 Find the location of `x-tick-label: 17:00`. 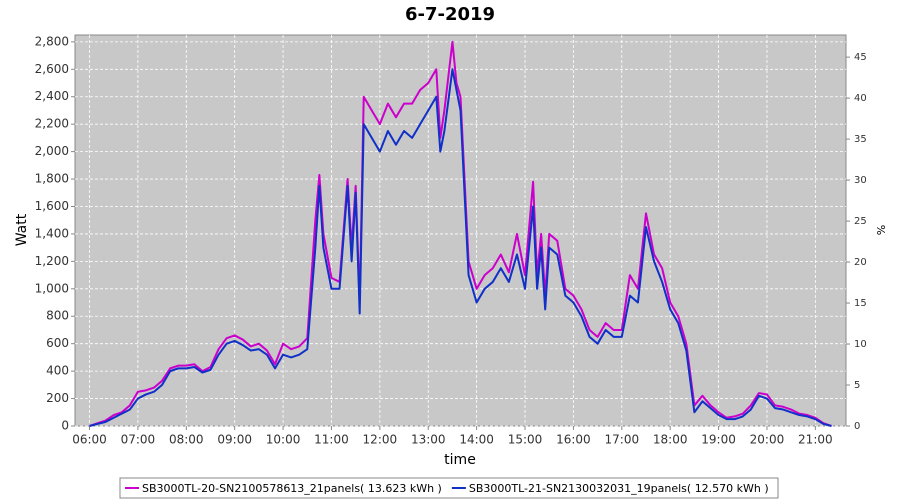

x-tick-label: 17:00 is located at coordinates (622, 440).